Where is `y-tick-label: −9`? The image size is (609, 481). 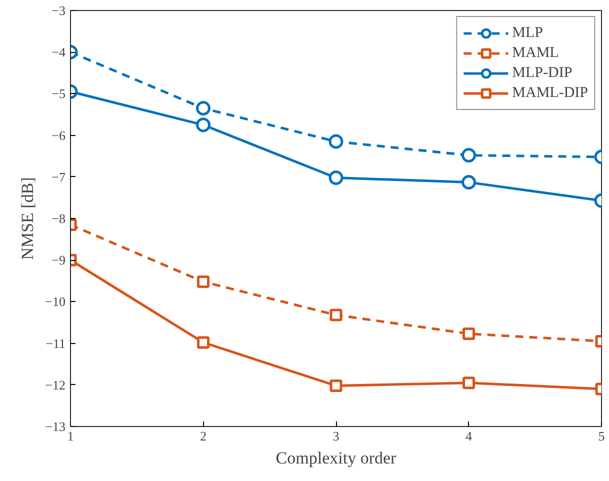 y-tick-label: −9 is located at coordinates (59, 260).